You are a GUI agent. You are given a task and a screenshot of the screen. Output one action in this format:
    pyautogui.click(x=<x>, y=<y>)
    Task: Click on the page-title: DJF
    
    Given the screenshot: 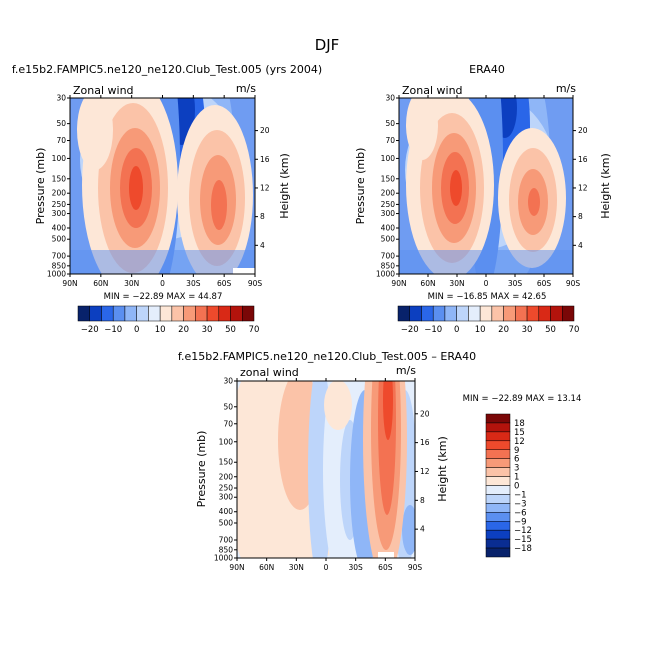 What is the action you would take?
    pyautogui.click(x=327, y=45)
    